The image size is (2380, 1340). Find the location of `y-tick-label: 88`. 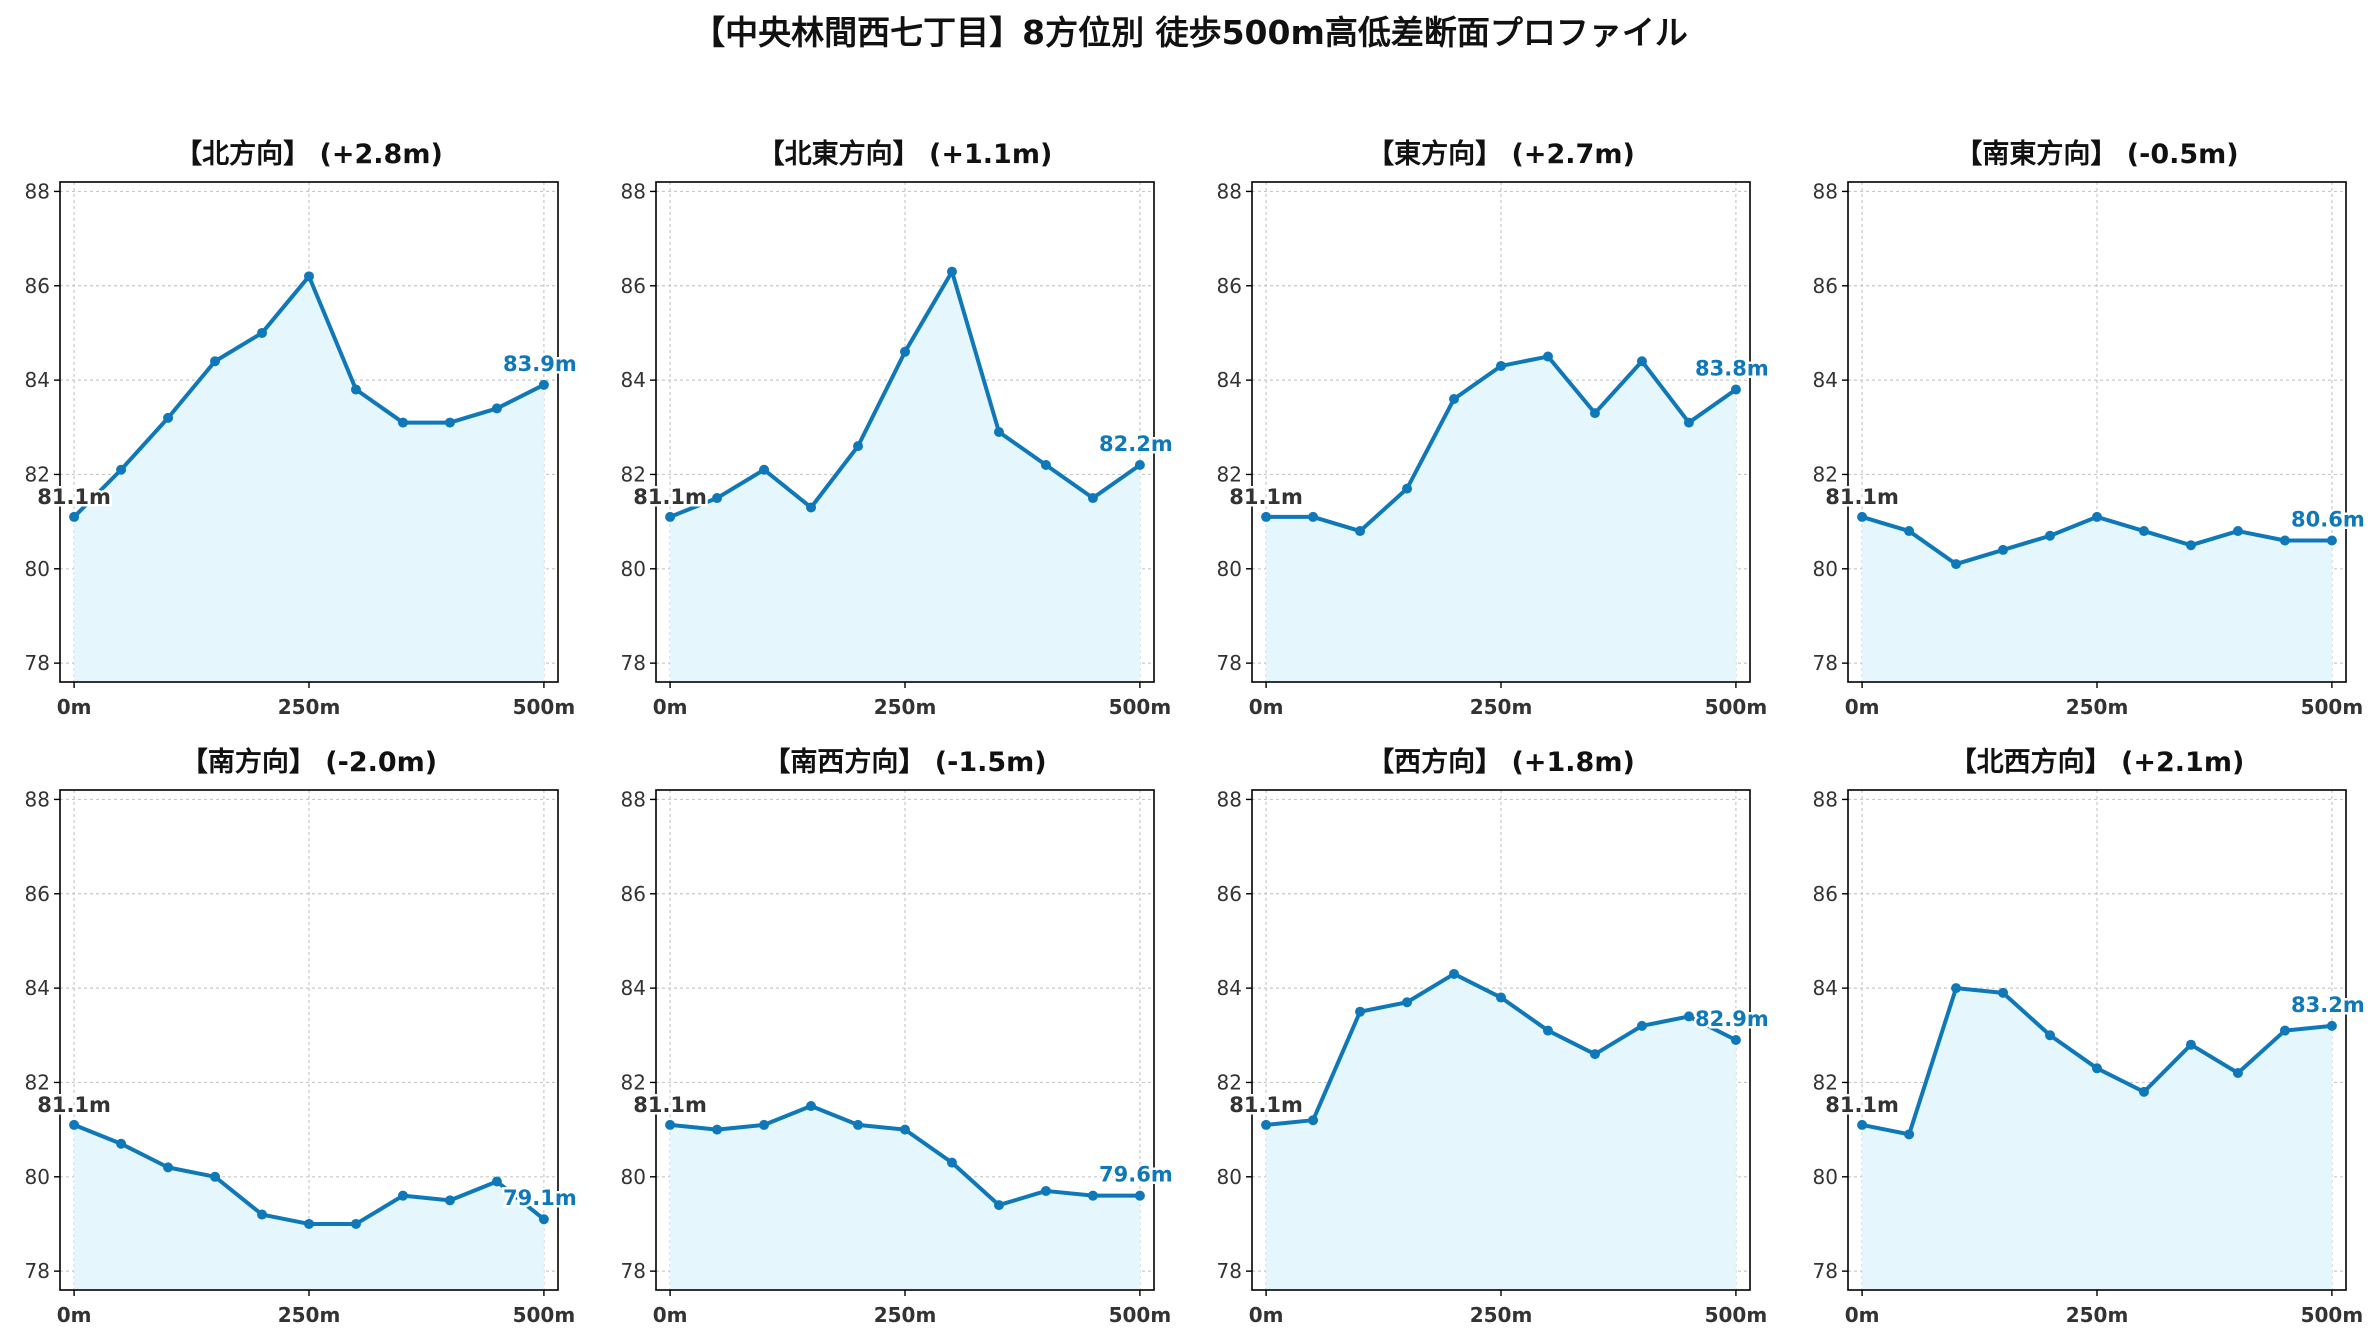

y-tick-label: 88 is located at coordinates (37, 191).